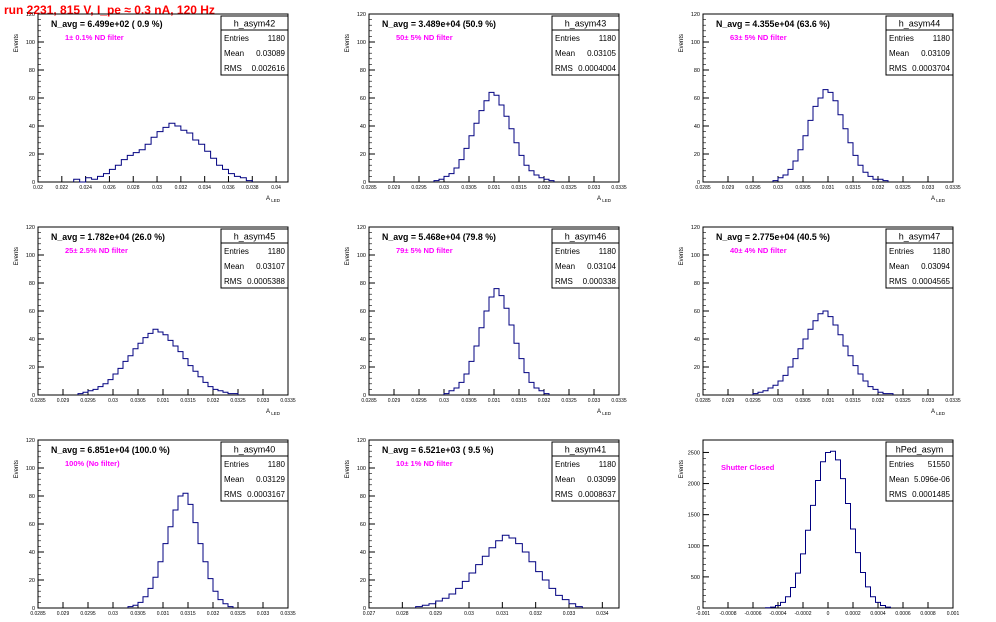 The height and width of the screenshot is (622, 996). I want to click on x-tick-label: -0.0006, so click(753, 614).